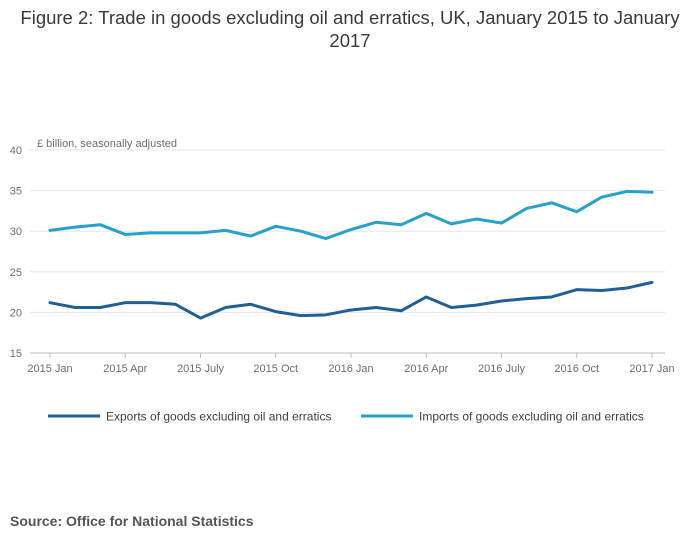 This screenshot has height=549, width=700. What do you see at coordinates (16, 273) in the screenshot?
I see `y-tick-label: 25` at bounding box center [16, 273].